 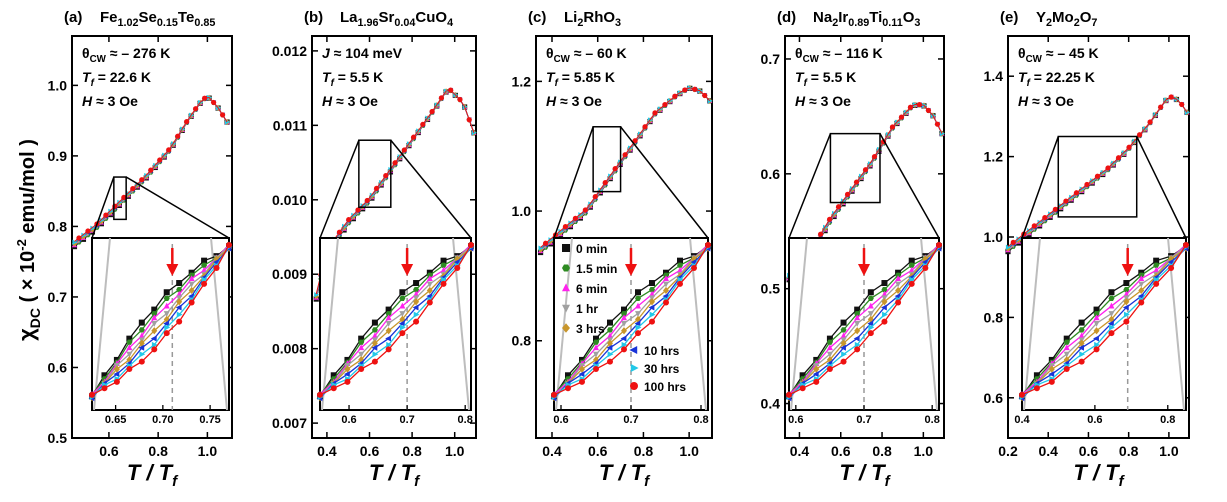 What do you see at coordinates (162, 420) in the screenshot?
I see `inset-x-tick-label: 0.70` at bounding box center [162, 420].